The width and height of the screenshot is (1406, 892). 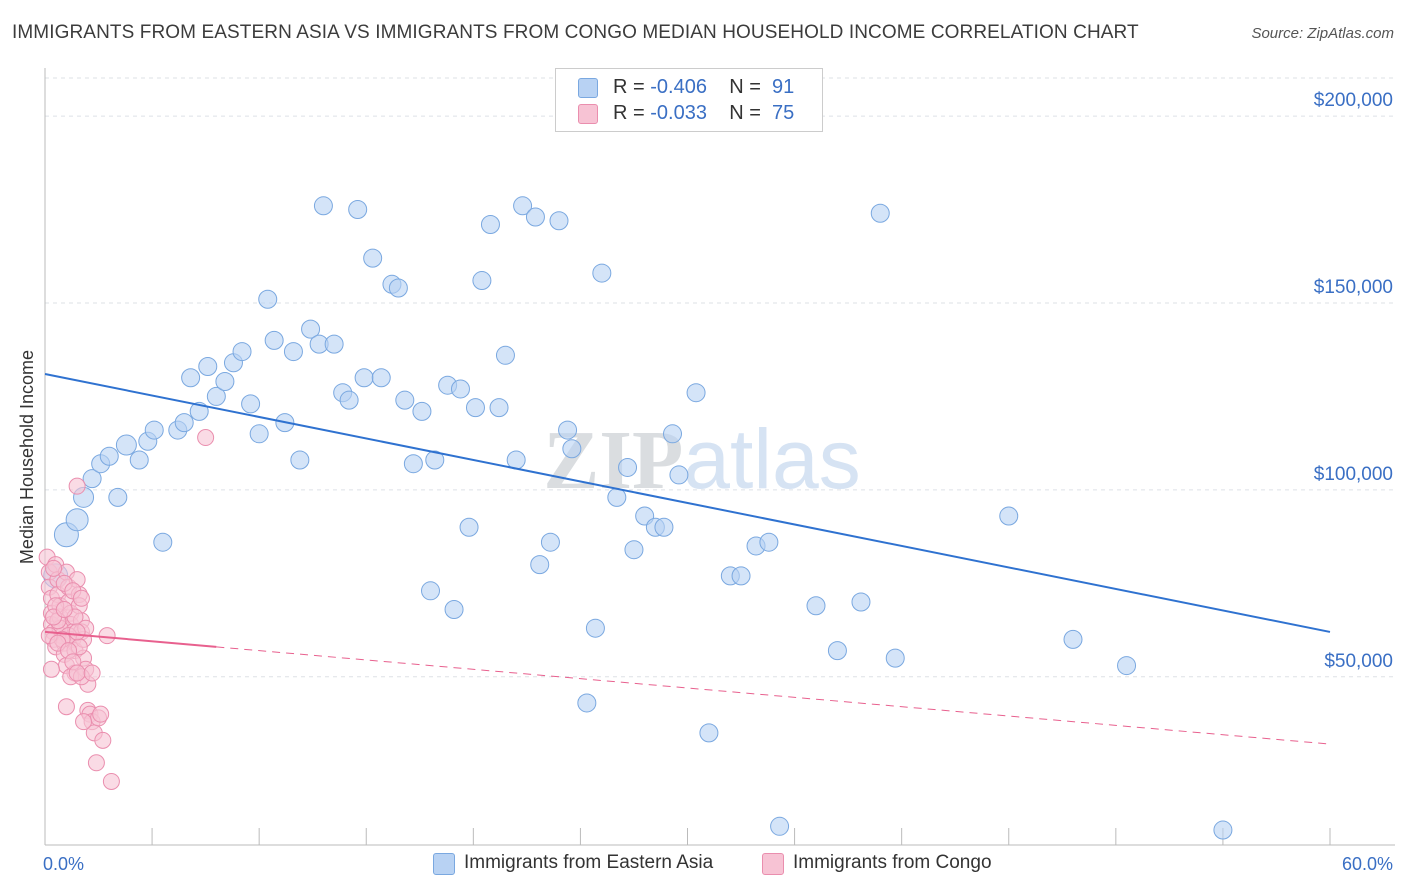 What do you see at coordinates (63, 864) in the screenshot?
I see `x-tick-label-min: 0.0%` at bounding box center [63, 864].